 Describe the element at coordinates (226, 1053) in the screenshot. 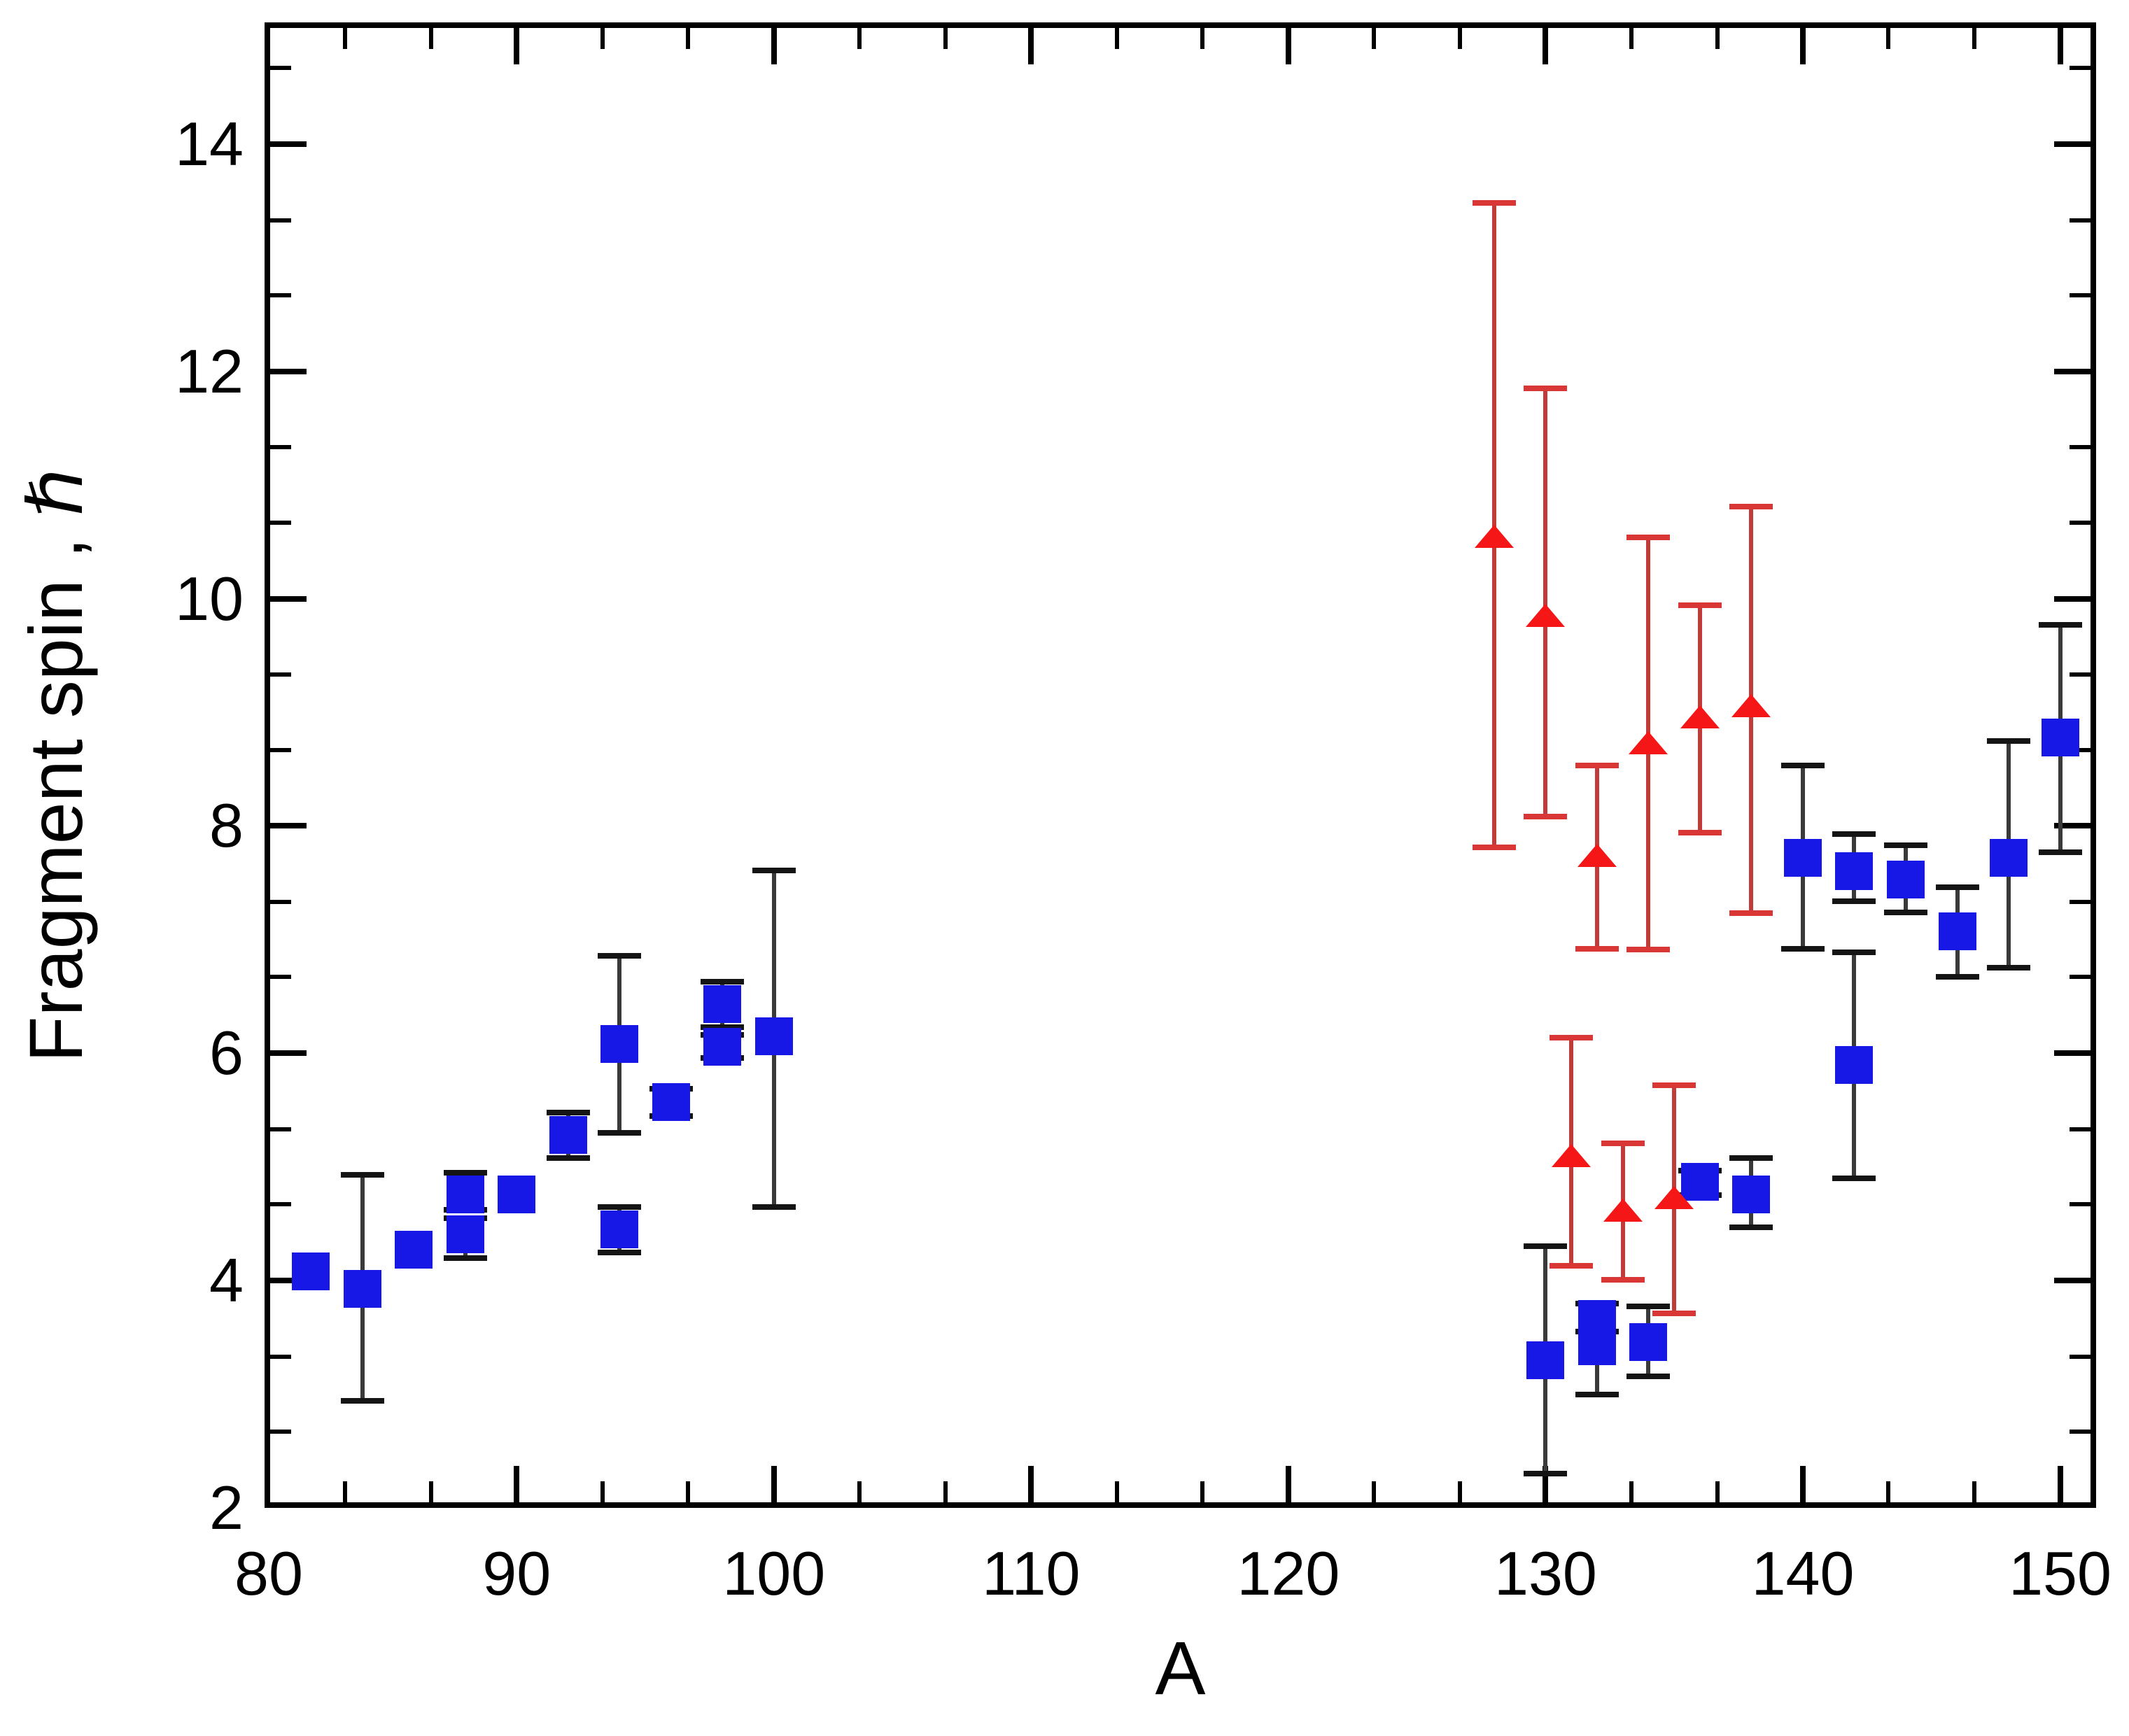

I see `y-tick-label: 6` at that location.